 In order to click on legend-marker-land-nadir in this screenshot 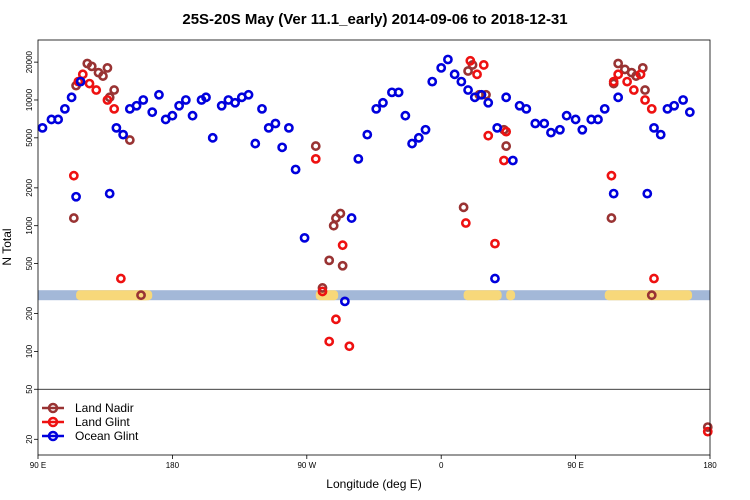, I will do `click(53, 408)`.